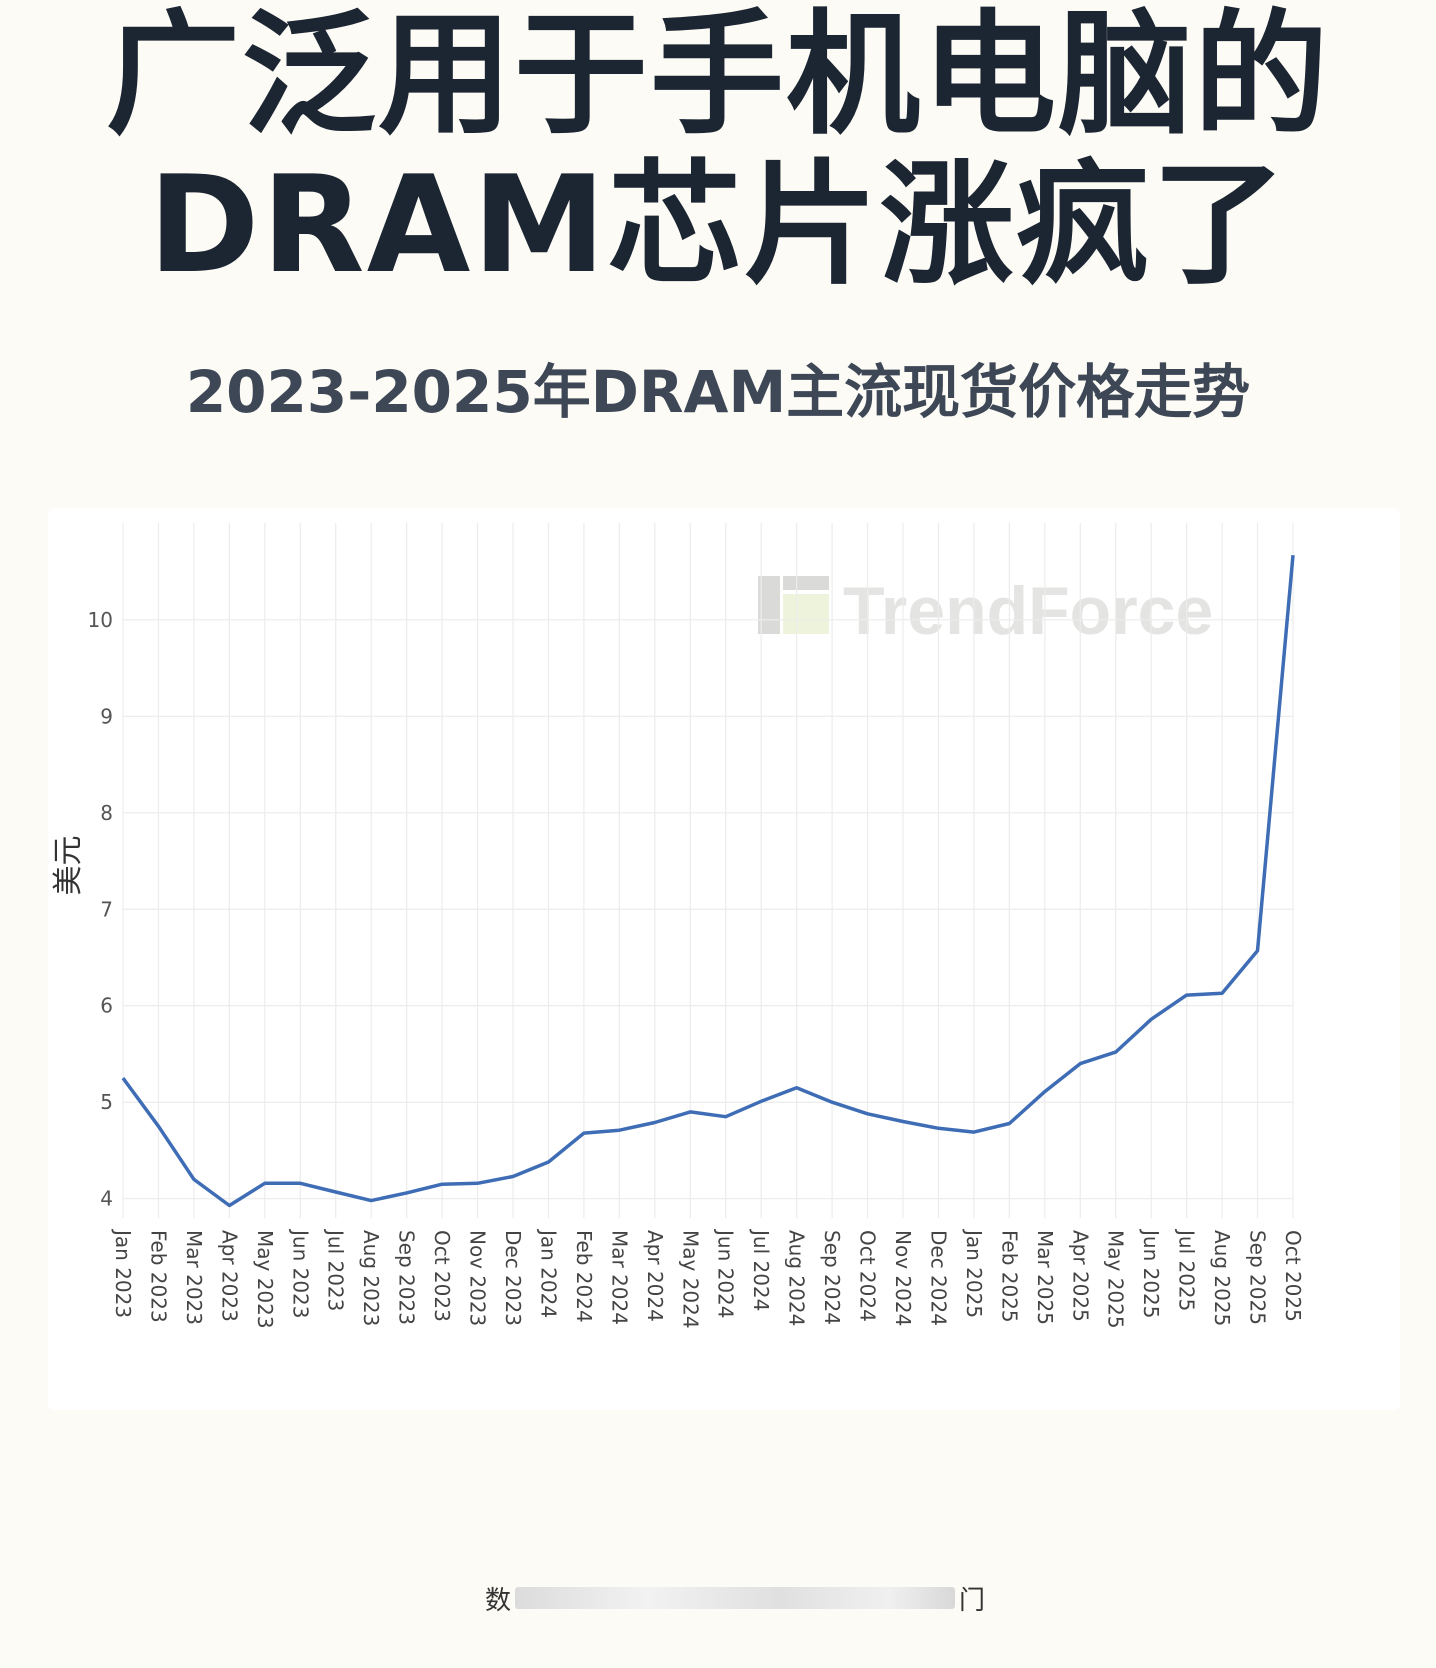  What do you see at coordinates (1028, 611) in the screenshot?
I see `watermark-text: TrendForce` at bounding box center [1028, 611].